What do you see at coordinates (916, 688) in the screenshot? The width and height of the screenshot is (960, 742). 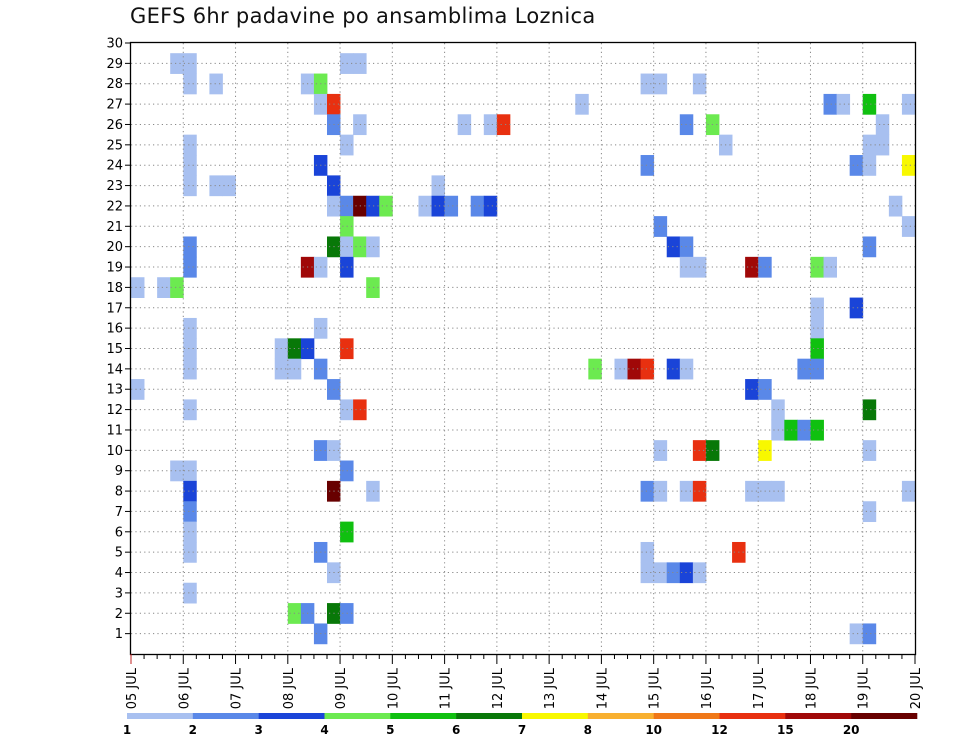 I see `x-tick-label: 20 JUL` at bounding box center [916, 688].